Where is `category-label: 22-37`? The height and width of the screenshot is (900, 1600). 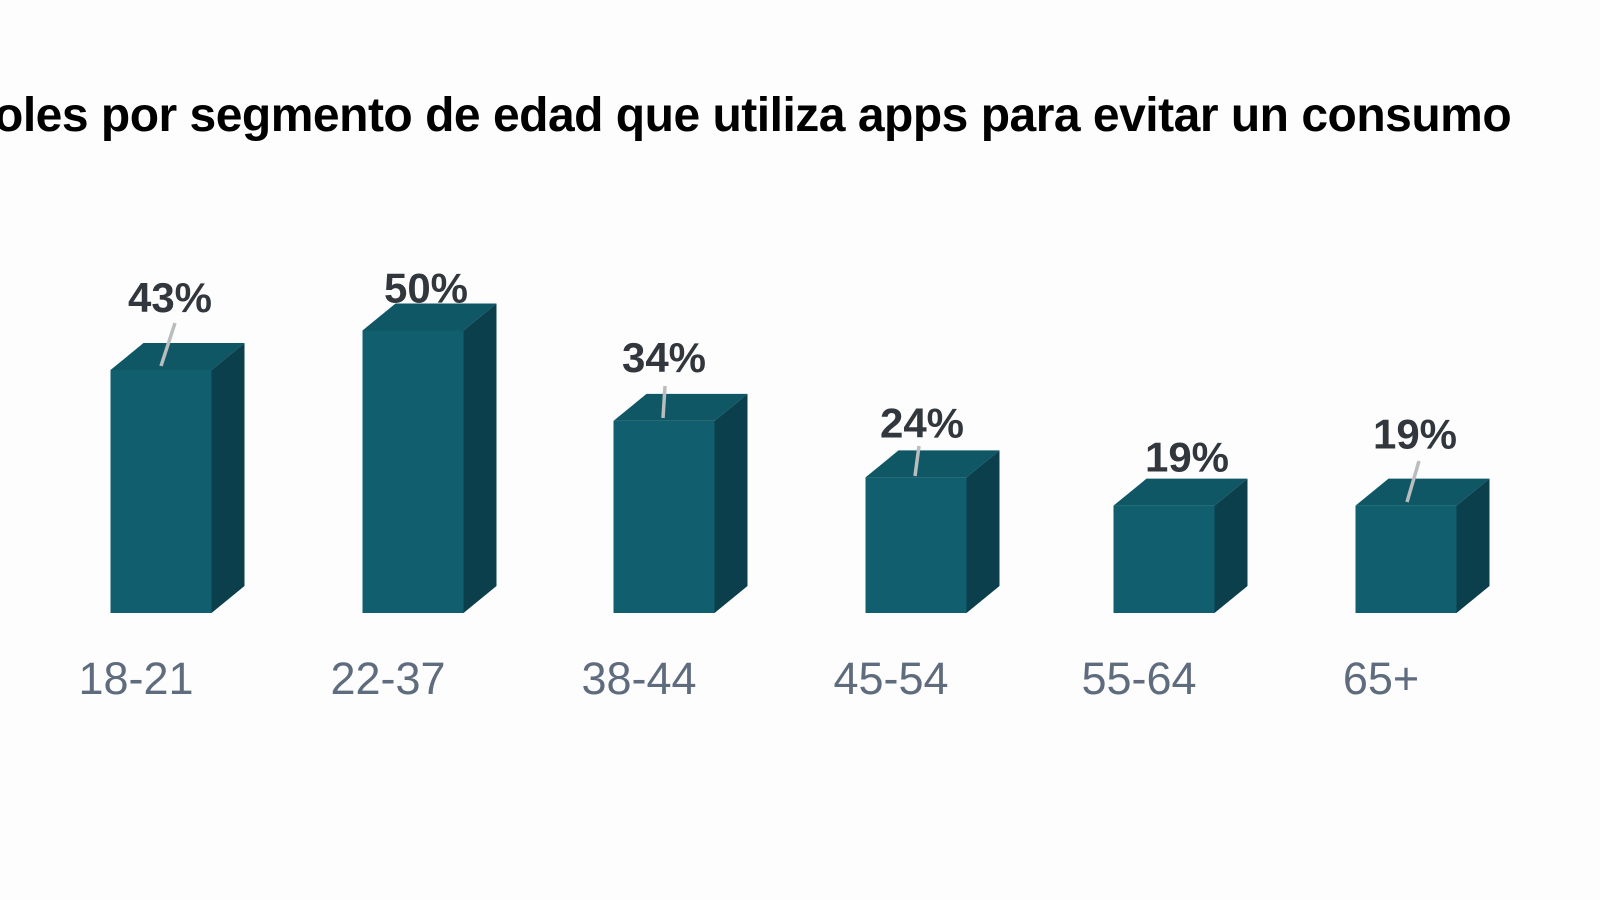 category-label: 22-37 is located at coordinates (387, 678).